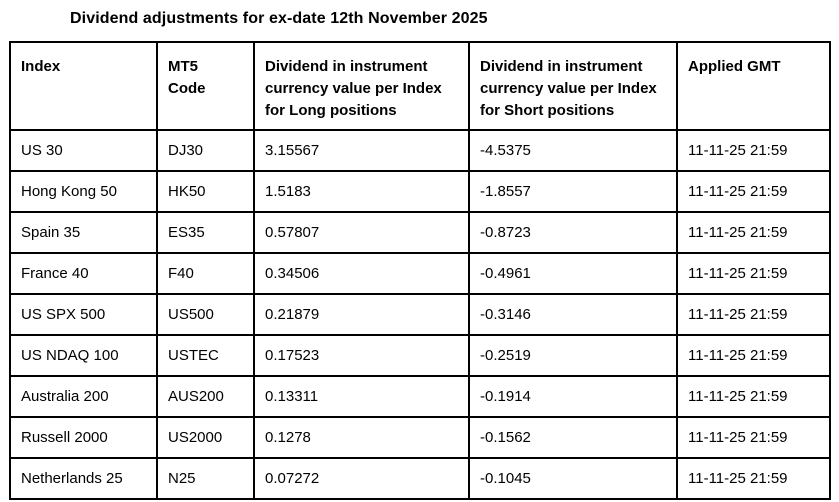 The height and width of the screenshot is (502, 839). I want to click on cell-long-value: 0.13311, so click(361, 396).